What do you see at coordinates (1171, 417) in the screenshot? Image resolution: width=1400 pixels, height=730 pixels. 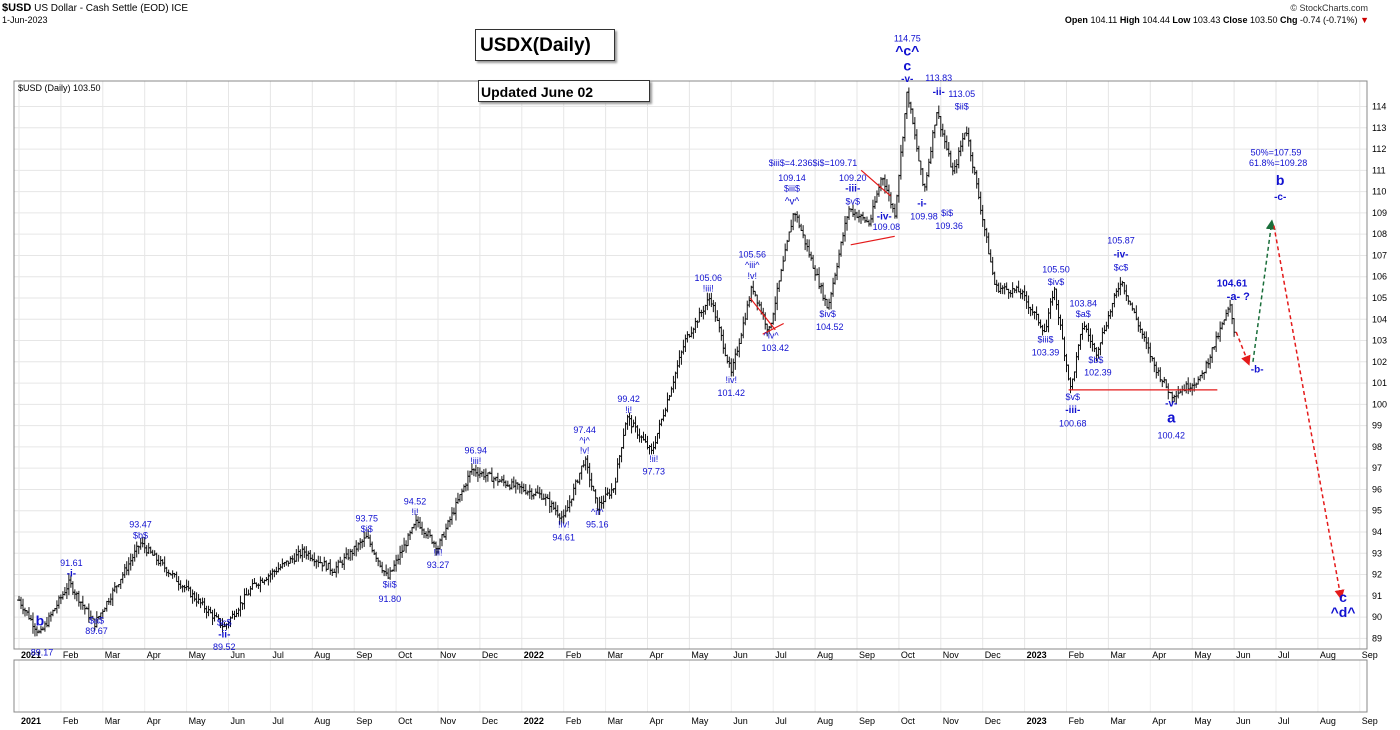 I see `wave-label: a` at bounding box center [1171, 417].